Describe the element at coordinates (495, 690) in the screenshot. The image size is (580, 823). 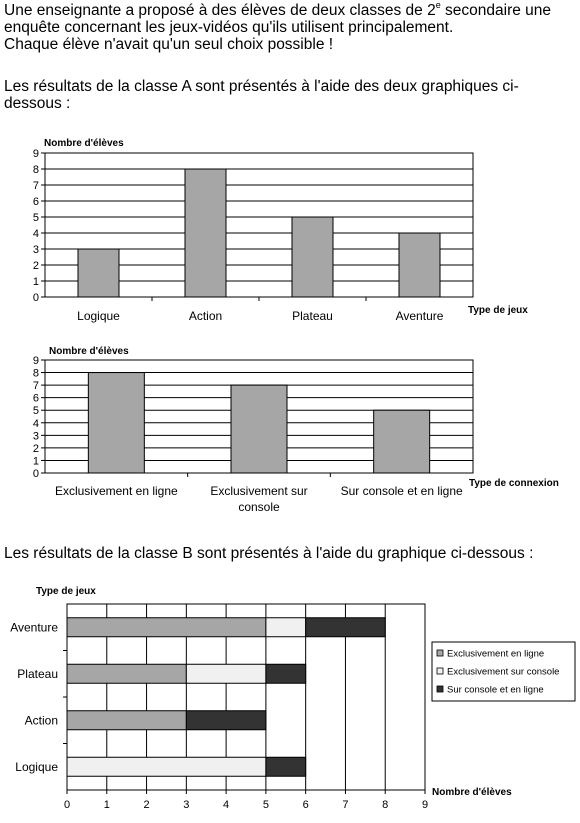
I see `legend-label: Sur console et en ligne` at that location.